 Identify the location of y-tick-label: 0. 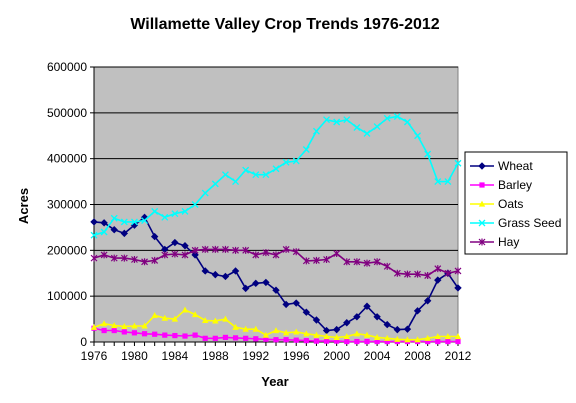
(83, 342).